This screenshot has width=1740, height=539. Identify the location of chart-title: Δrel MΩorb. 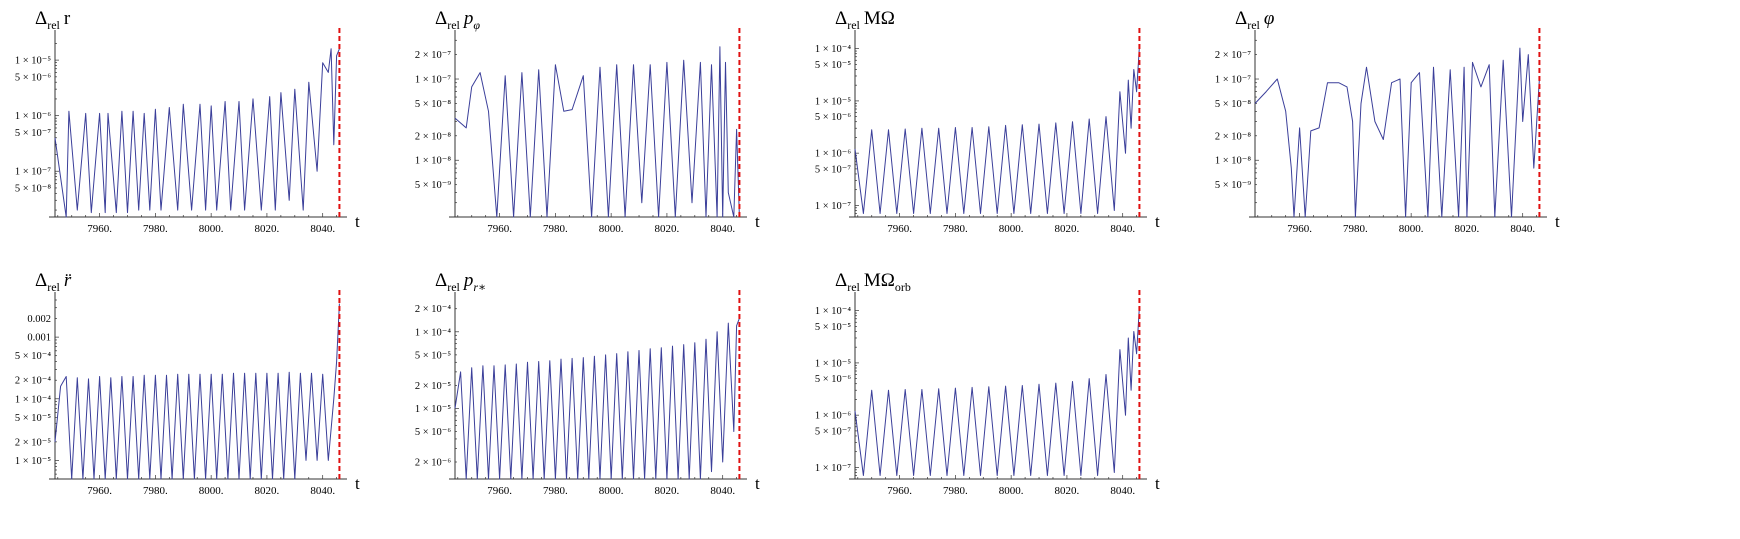
(873, 282).